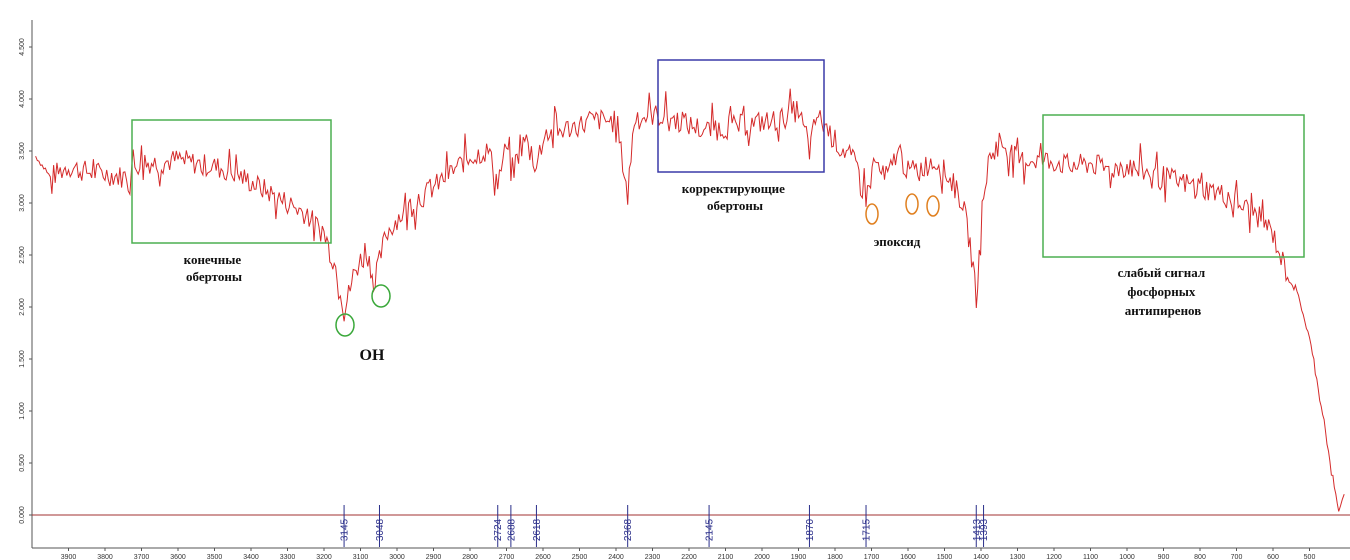  I want to click on weak-signal-box, so click(1173, 186).